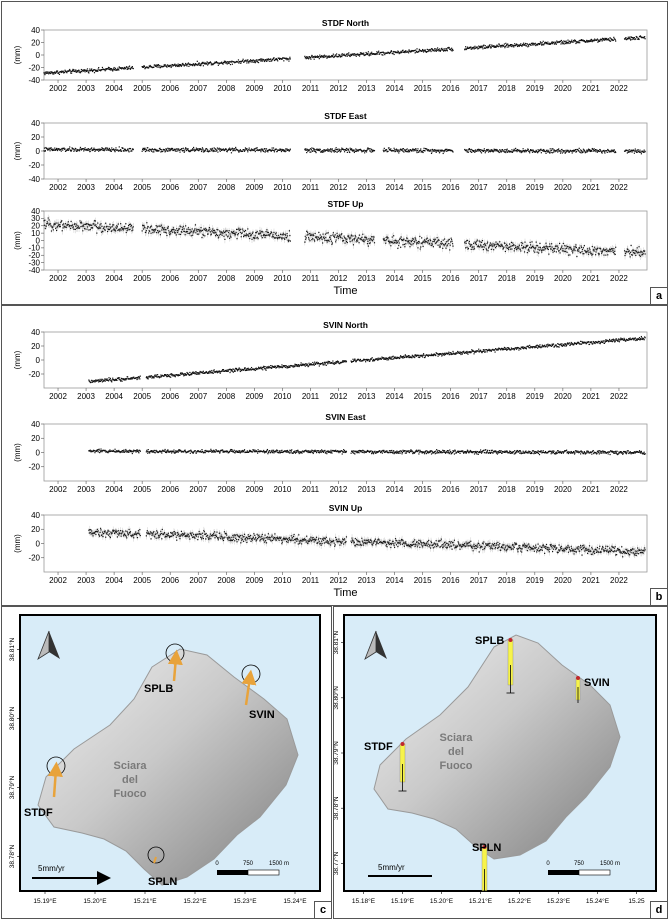 The width and height of the screenshot is (669, 923). What do you see at coordinates (38, 360) in the screenshot?
I see `y-tick-label: 0` at bounding box center [38, 360].